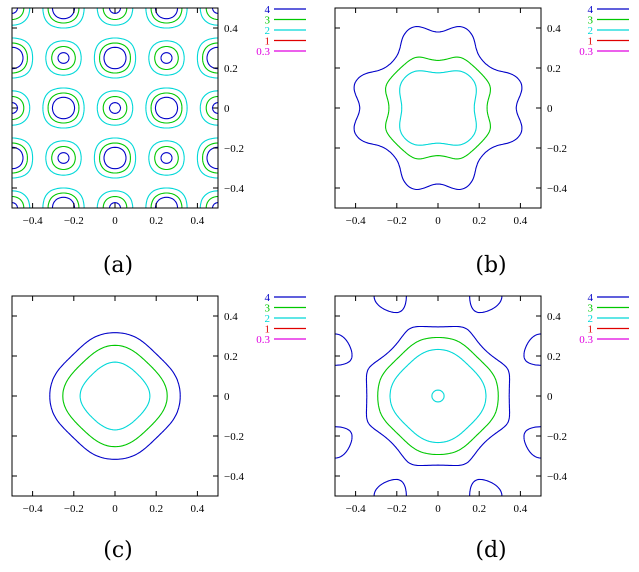  What do you see at coordinates (490, 265) in the screenshot?
I see `panel-caption: (b)` at bounding box center [490, 265].